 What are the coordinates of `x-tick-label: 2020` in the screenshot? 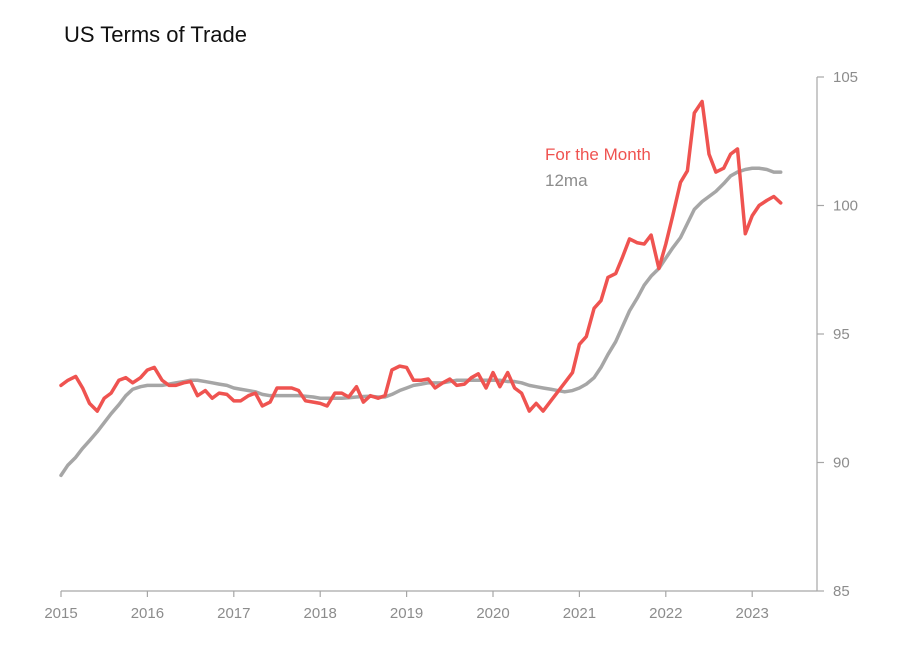 It's located at (492, 613).